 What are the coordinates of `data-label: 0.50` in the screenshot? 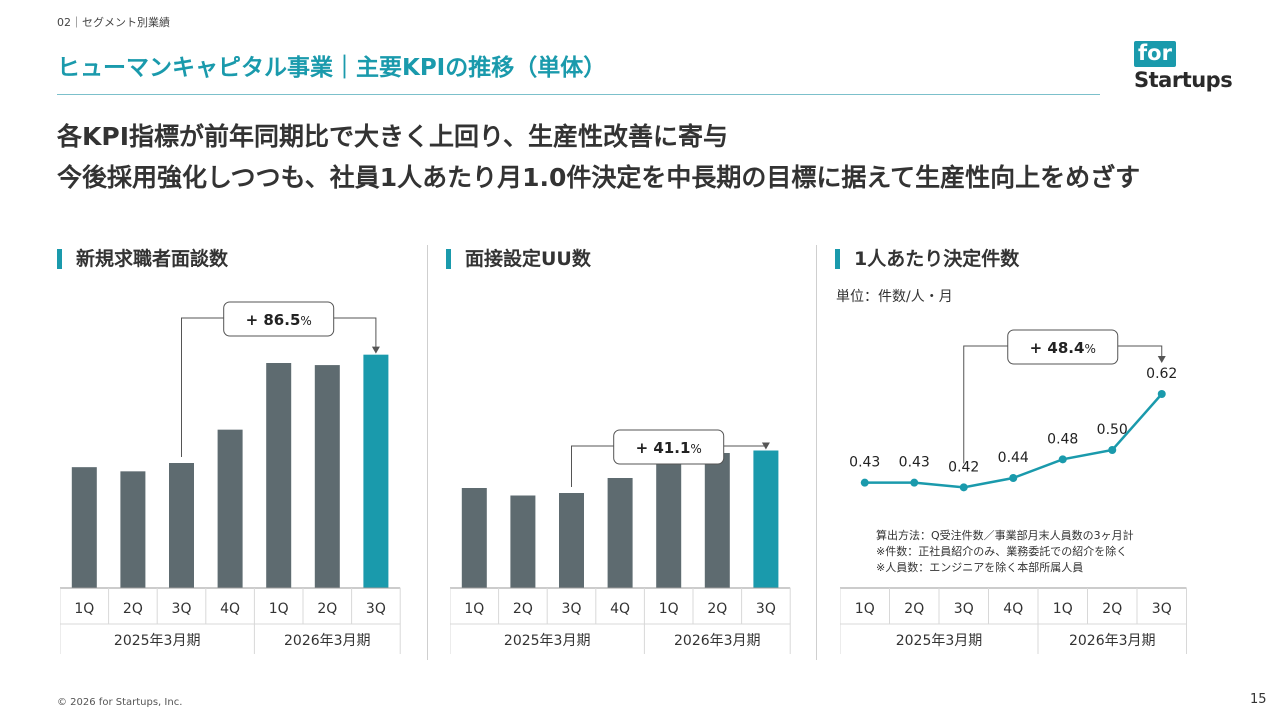 It's located at (1112, 430).